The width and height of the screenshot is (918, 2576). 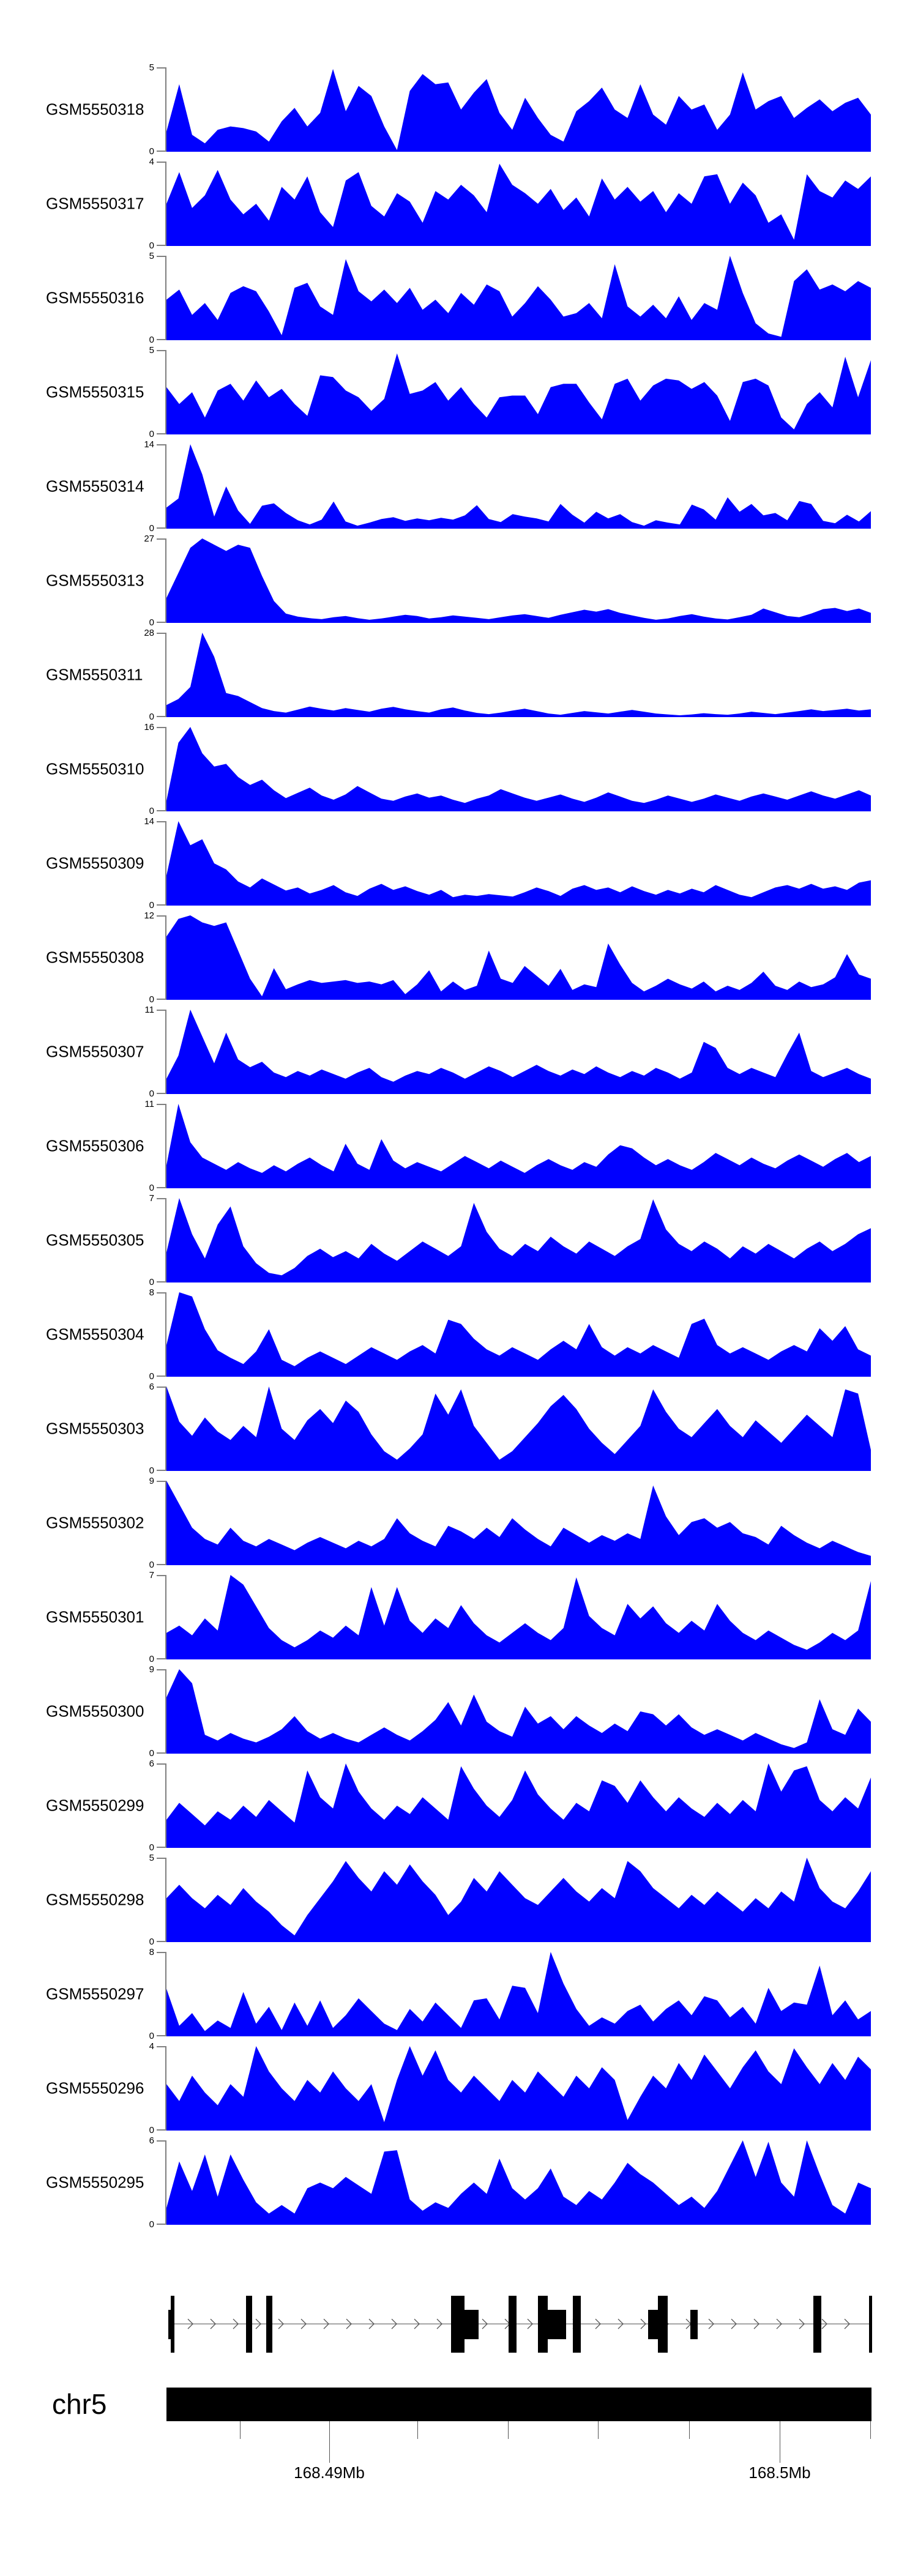 What do you see at coordinates (151, 67) in the screenshot?
I see `y-axis-max-label: 5` at bounding box center [151, 67].